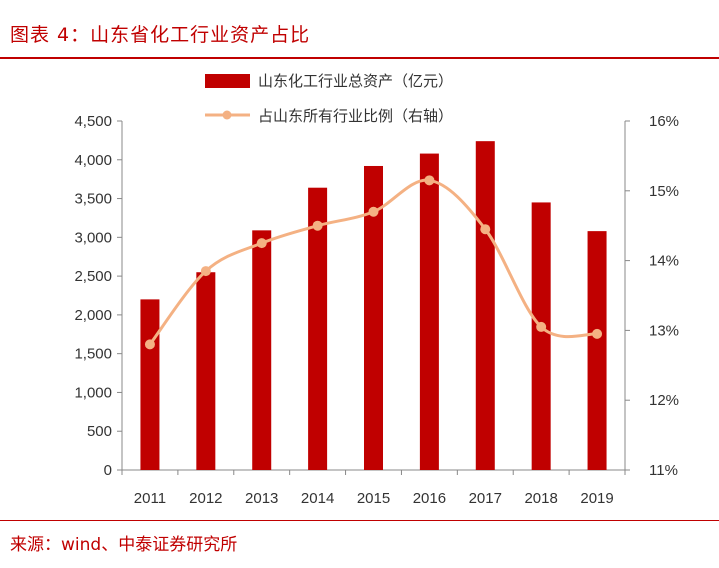  What do you see at coordinates (663, 470) in the screenshot?
I see `y-right-tick-label: 11%` at bounding box center [663, 470].